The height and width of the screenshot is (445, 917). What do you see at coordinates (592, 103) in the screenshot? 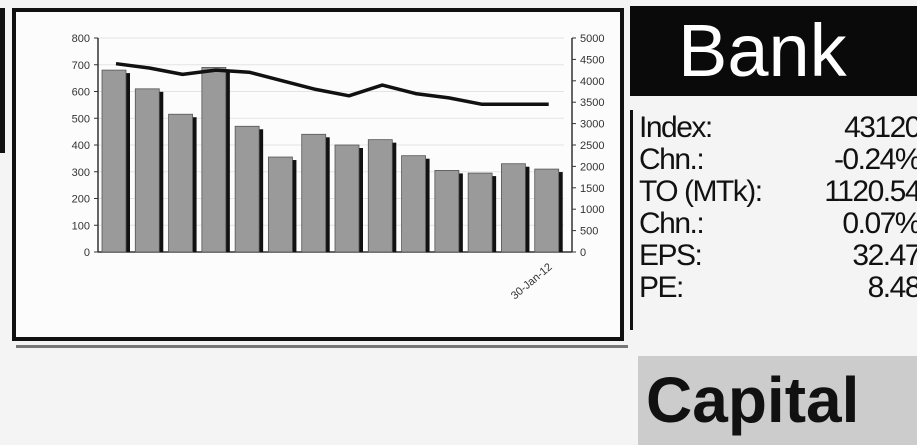
I see `y-right-tick-label: 3500` at bounding box center [592, 103].